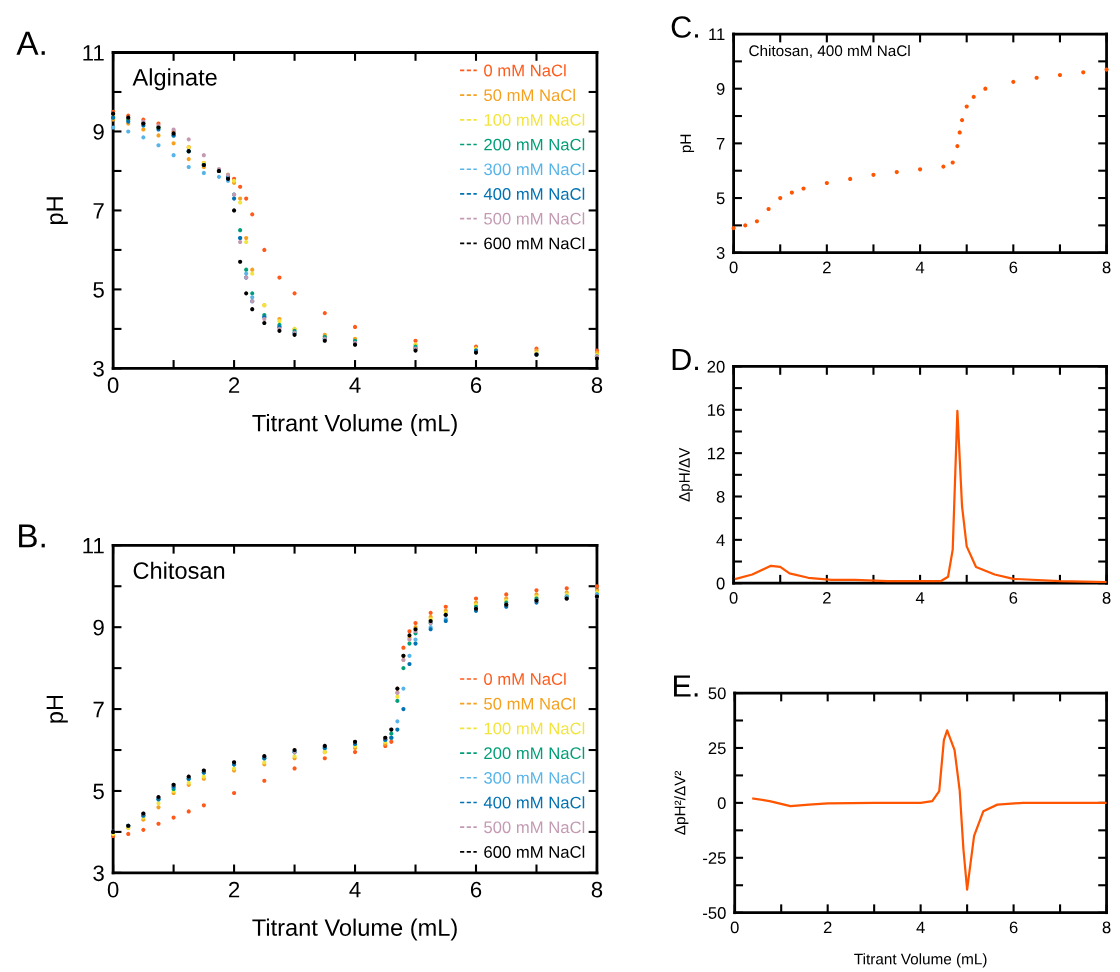  What do you see at coordinates (717, 693) in the screenshot?
I see `y-tick-label: 50` at bounding box center [717, 693].